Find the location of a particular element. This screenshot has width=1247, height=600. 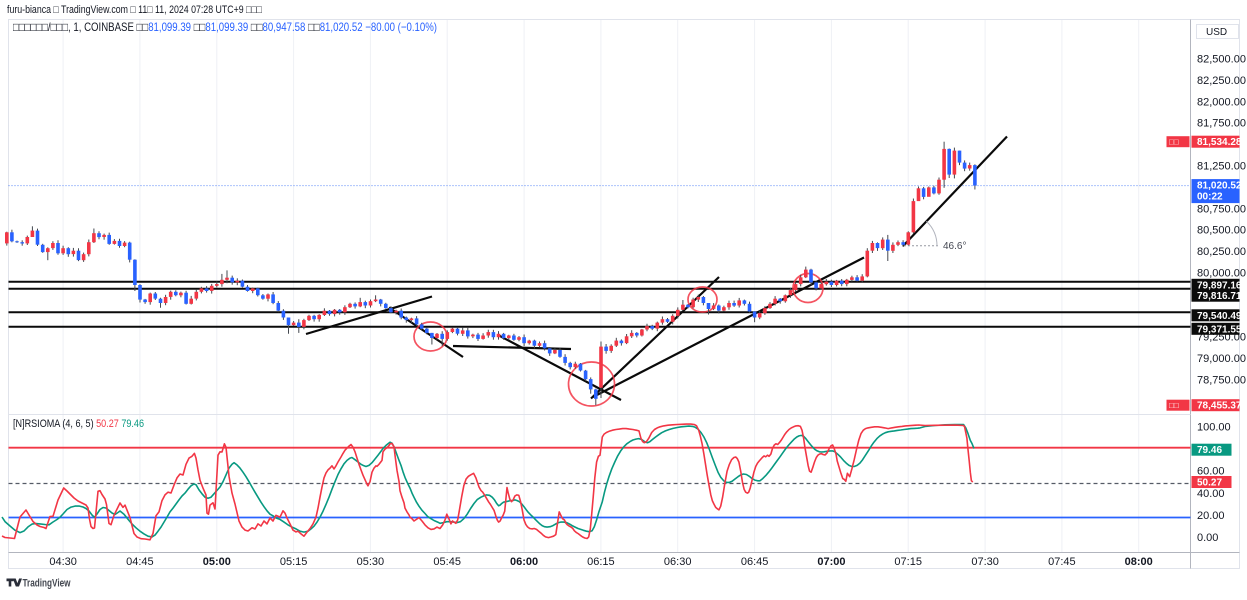

svg-text: 78,750.00 is located at coordinates (1221, 381).